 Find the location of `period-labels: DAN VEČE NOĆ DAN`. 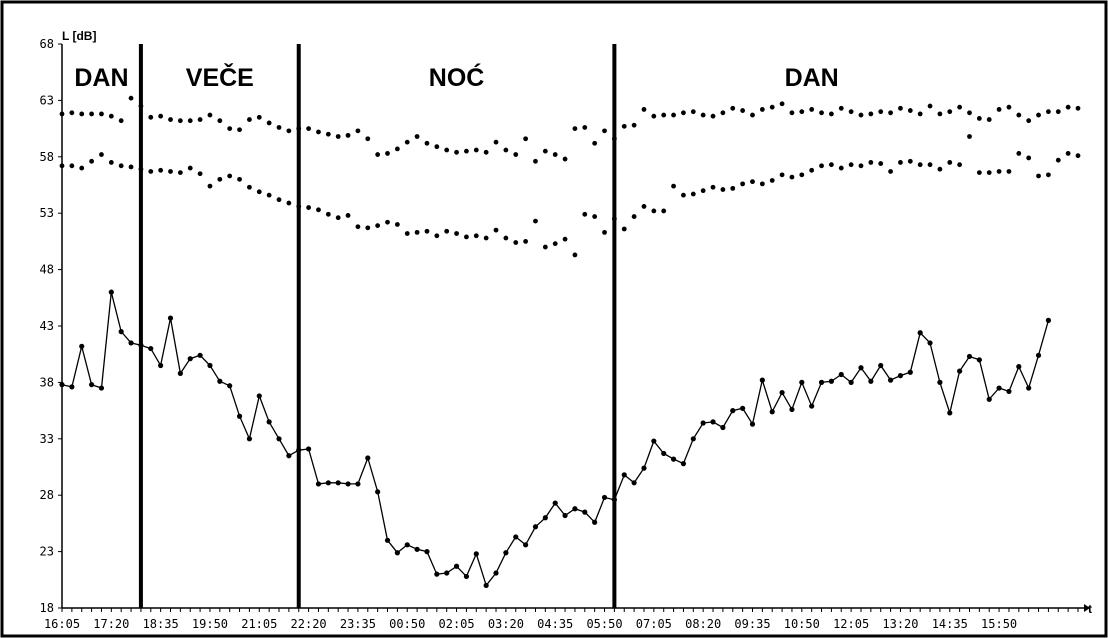

period-labels: DAN VEČE NOĆ DAN is located at coordinates (456, 77).